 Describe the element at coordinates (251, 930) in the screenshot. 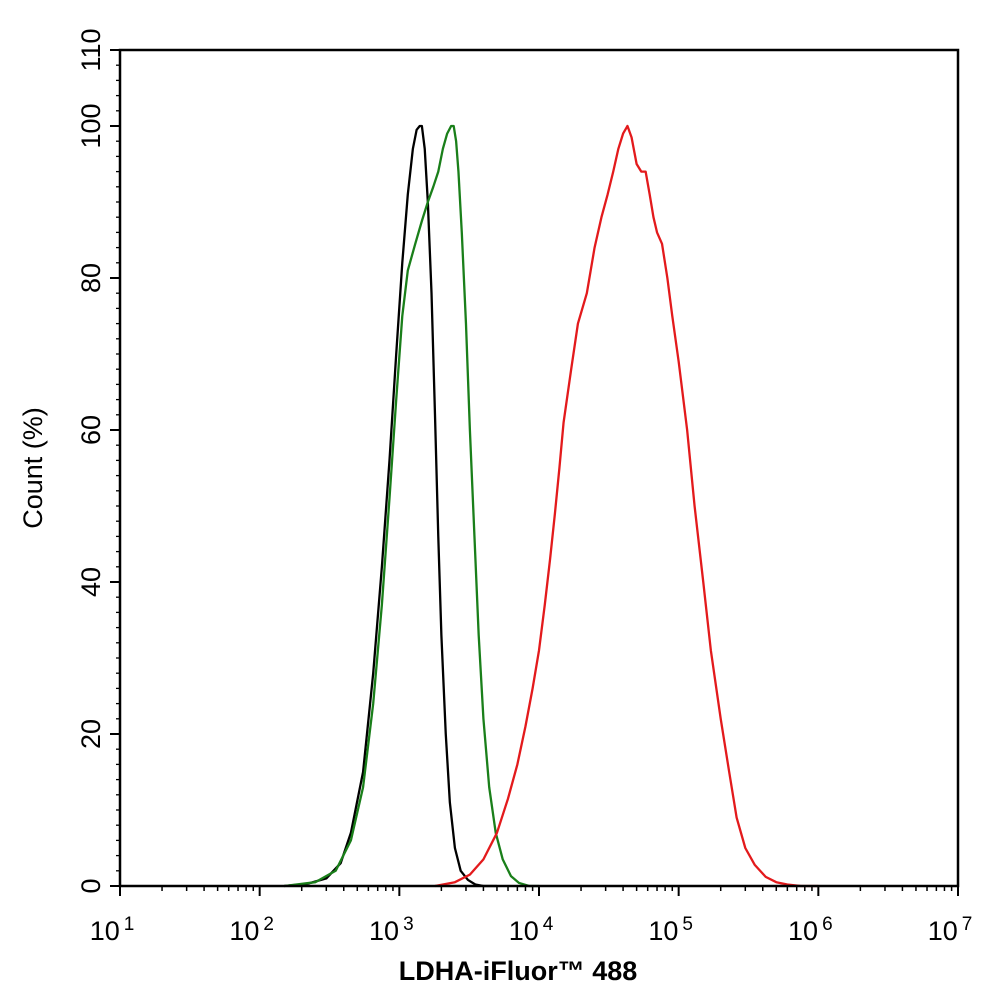

I see `x-tick-label: 10 2` at that location.